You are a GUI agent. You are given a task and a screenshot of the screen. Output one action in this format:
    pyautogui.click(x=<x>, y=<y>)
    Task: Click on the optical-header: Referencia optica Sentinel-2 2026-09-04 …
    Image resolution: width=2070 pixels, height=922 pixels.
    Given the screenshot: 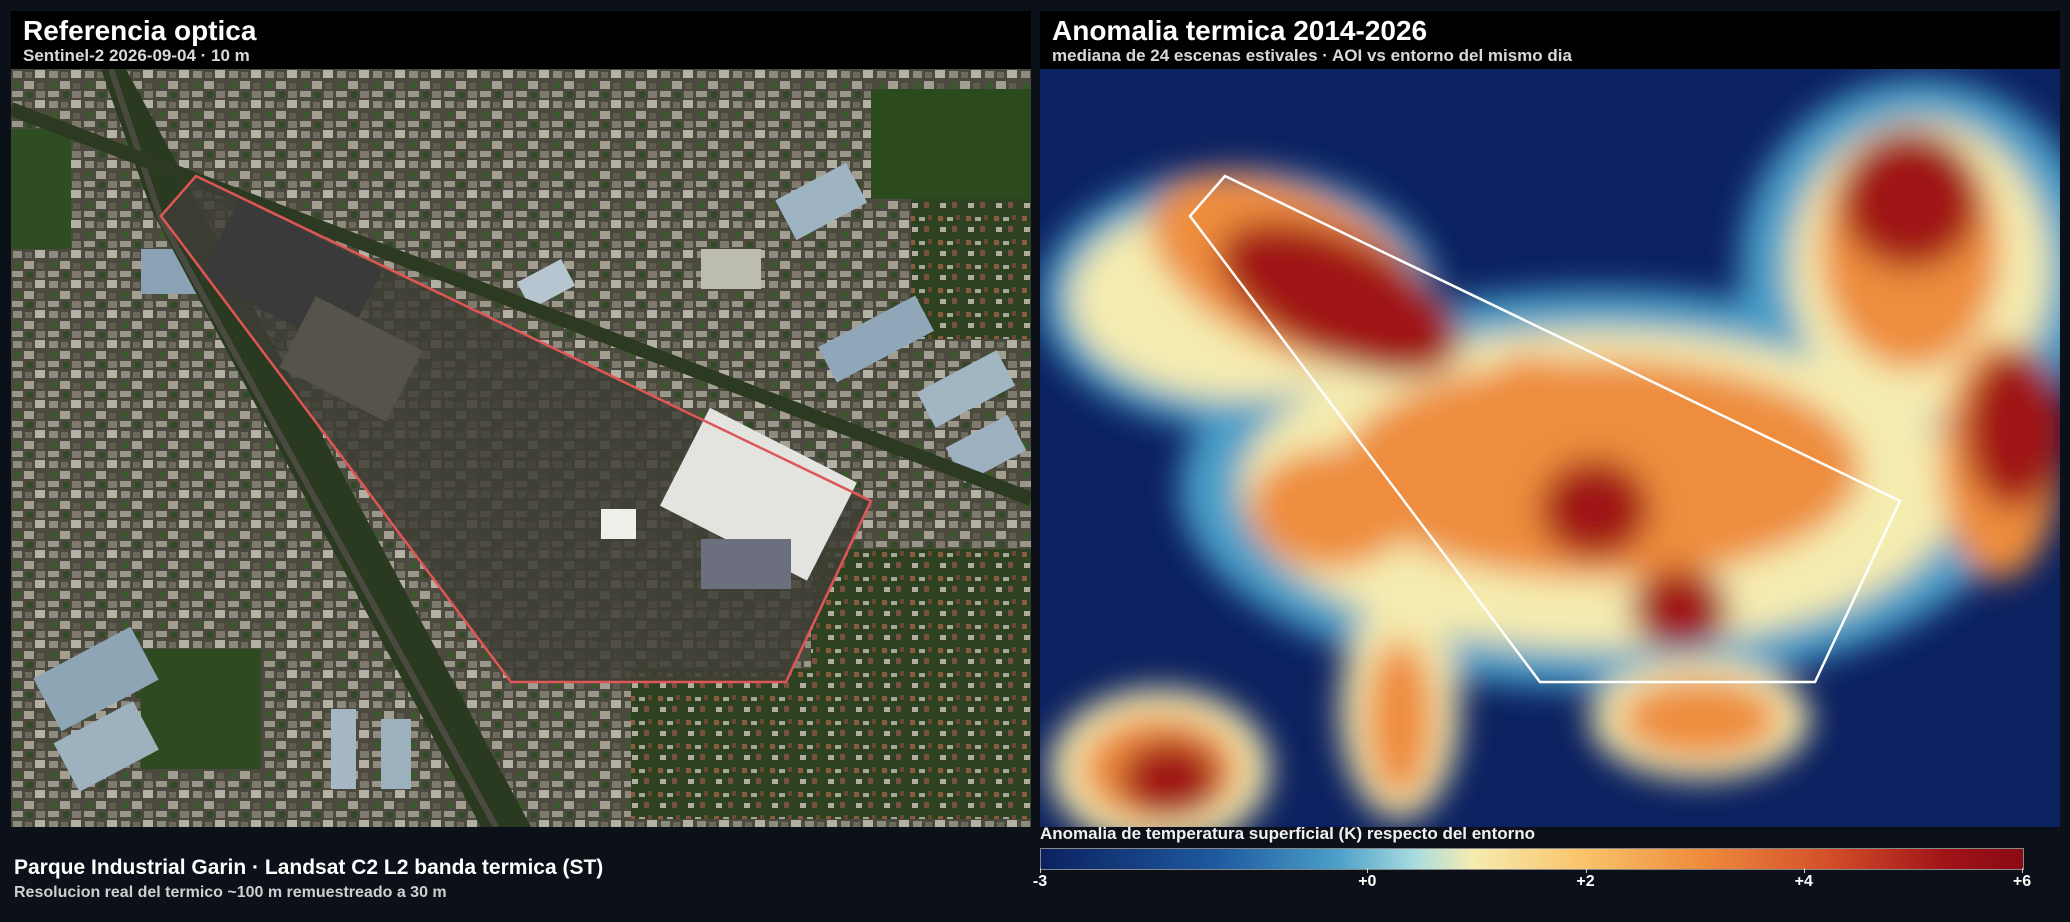 What is the action you would take?
    pyautogui.click(x=521, y=40)
    